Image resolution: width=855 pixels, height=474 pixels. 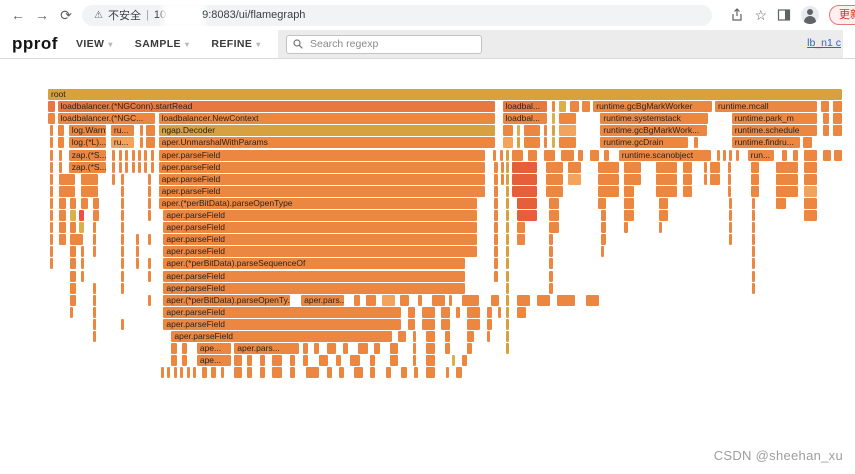 I want to click on flame-frame: loadbalancer.(*NGConn).startRead, so click(x=276, y=106).